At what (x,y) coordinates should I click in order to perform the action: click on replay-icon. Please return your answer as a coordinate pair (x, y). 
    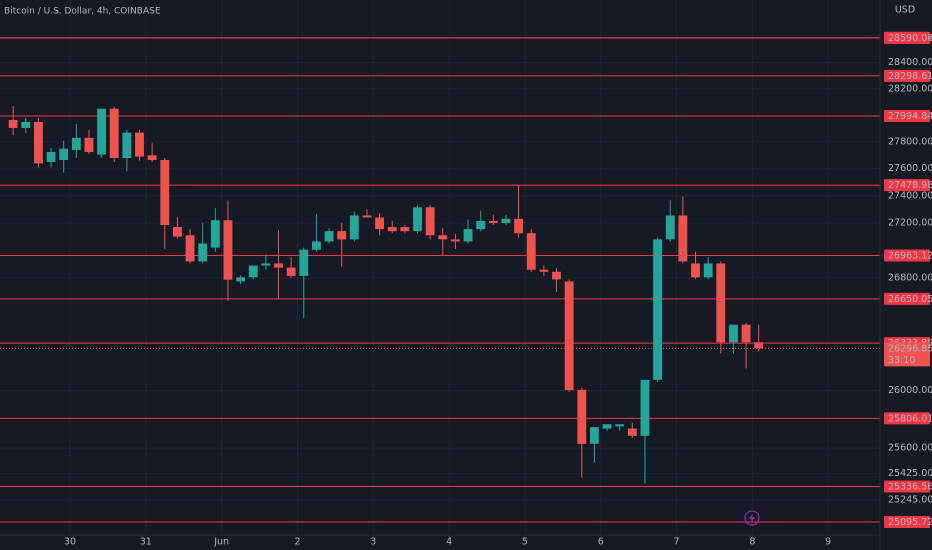
    Looking at the image, I should click on (752, 518).